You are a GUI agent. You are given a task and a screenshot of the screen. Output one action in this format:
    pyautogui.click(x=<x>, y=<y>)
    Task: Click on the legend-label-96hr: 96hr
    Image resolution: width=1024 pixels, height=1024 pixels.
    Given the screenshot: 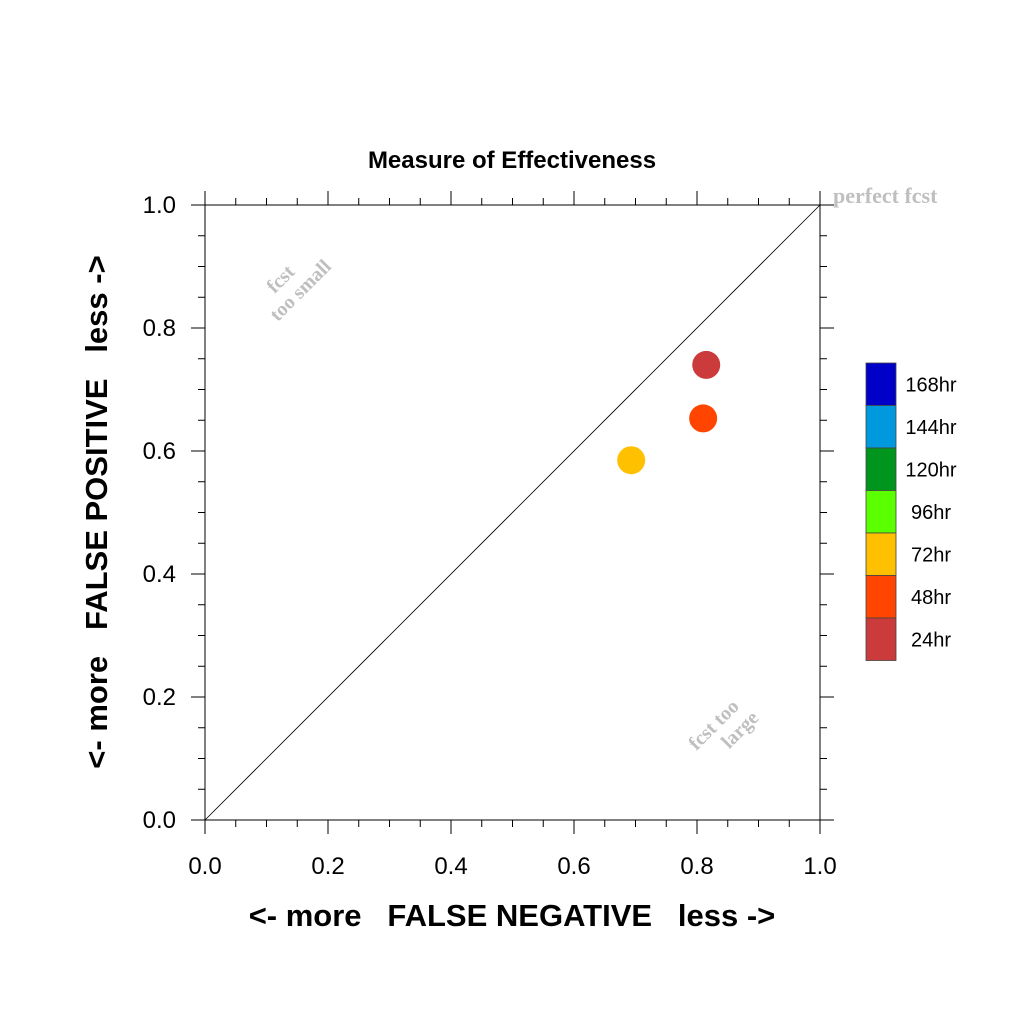 What is the action you would take?
    pyautogui.click(x=931, y=513)
    